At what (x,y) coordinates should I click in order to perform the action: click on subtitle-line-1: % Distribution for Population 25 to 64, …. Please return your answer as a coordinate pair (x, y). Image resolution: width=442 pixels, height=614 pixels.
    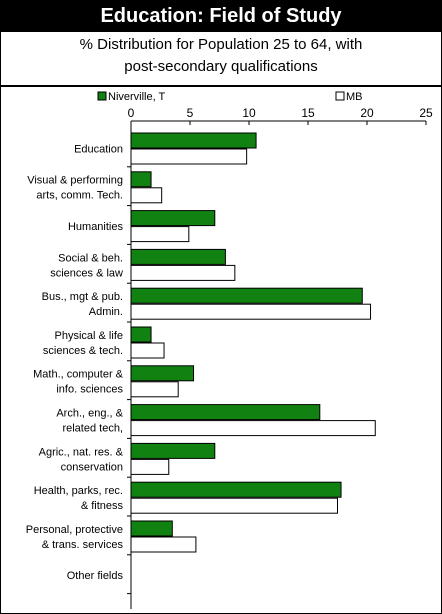
    Looking at the image, I should click on (221, 44).